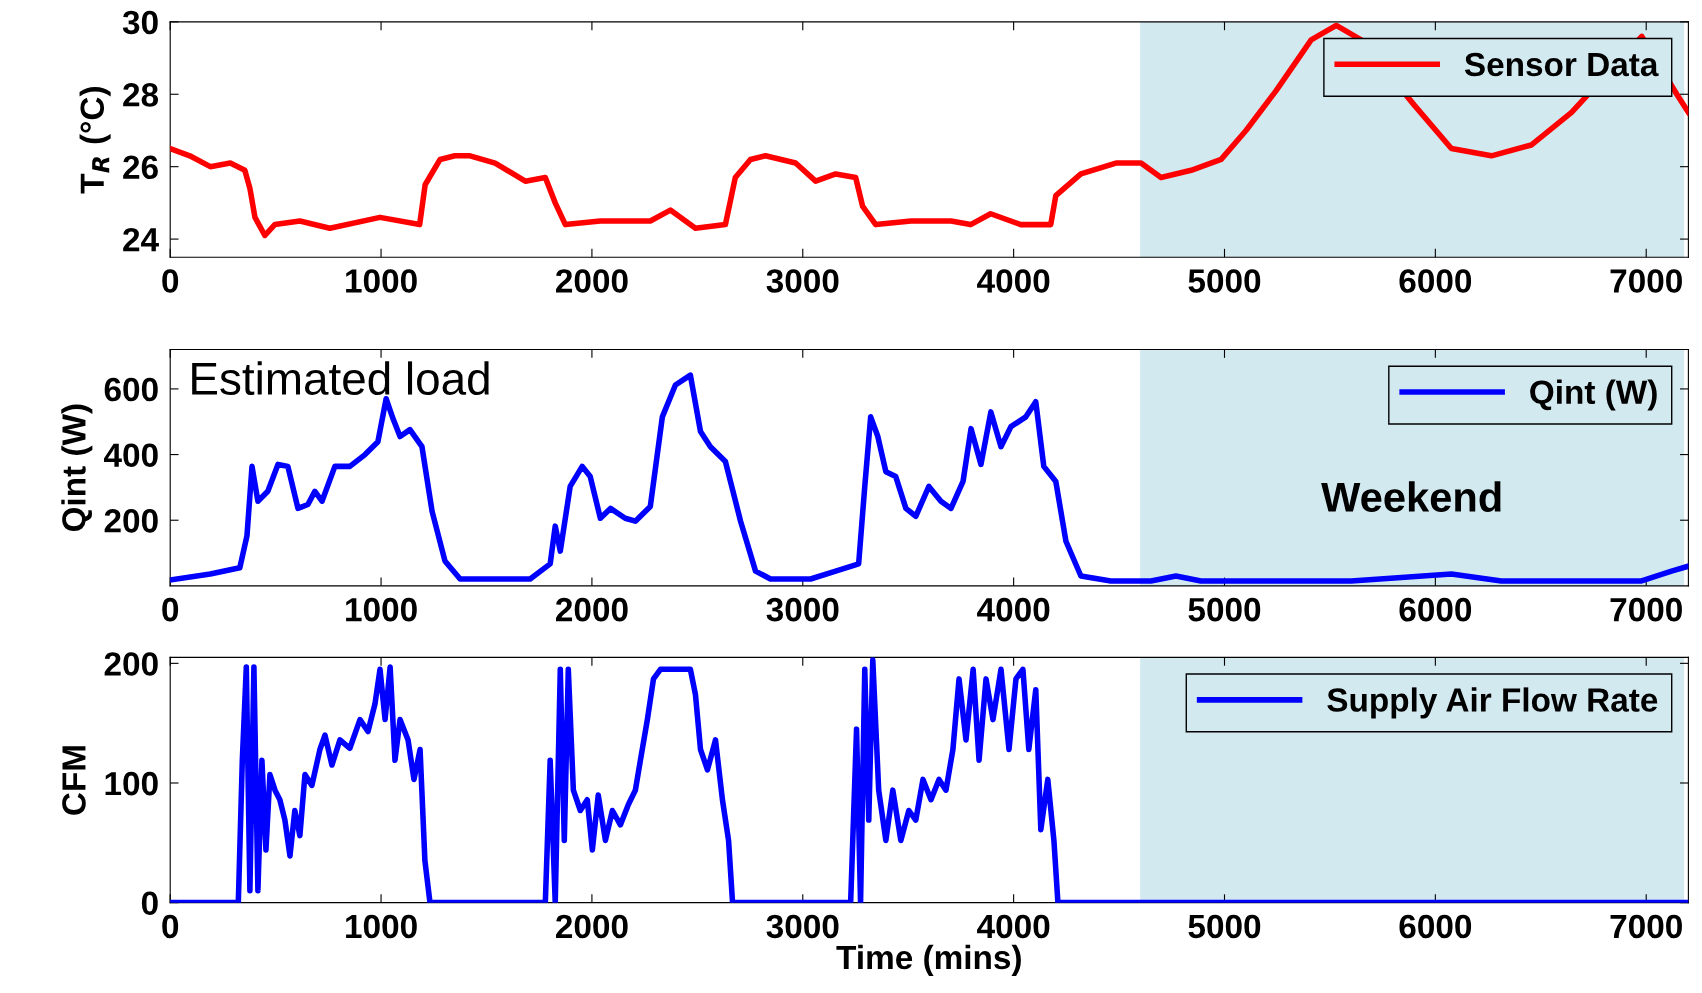 This screenshot has width=1702, height=993. I want to click on y-tick-label: 30, so click(140, 22).